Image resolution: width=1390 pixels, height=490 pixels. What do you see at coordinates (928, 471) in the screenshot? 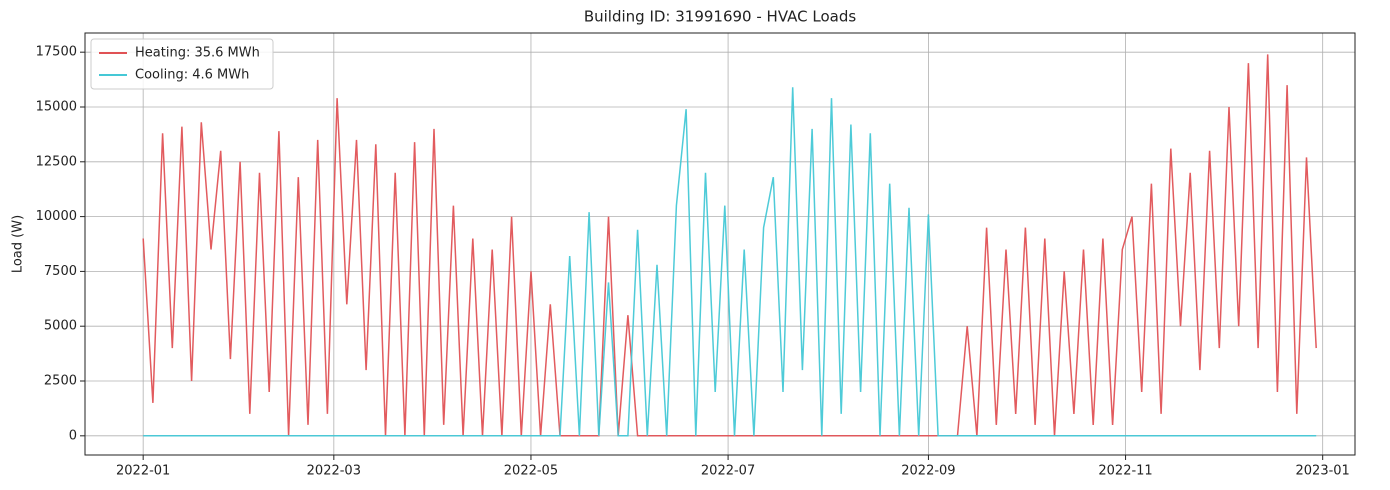
I see `x-tick-label: 2022-09` at bounding box center [928, 471].